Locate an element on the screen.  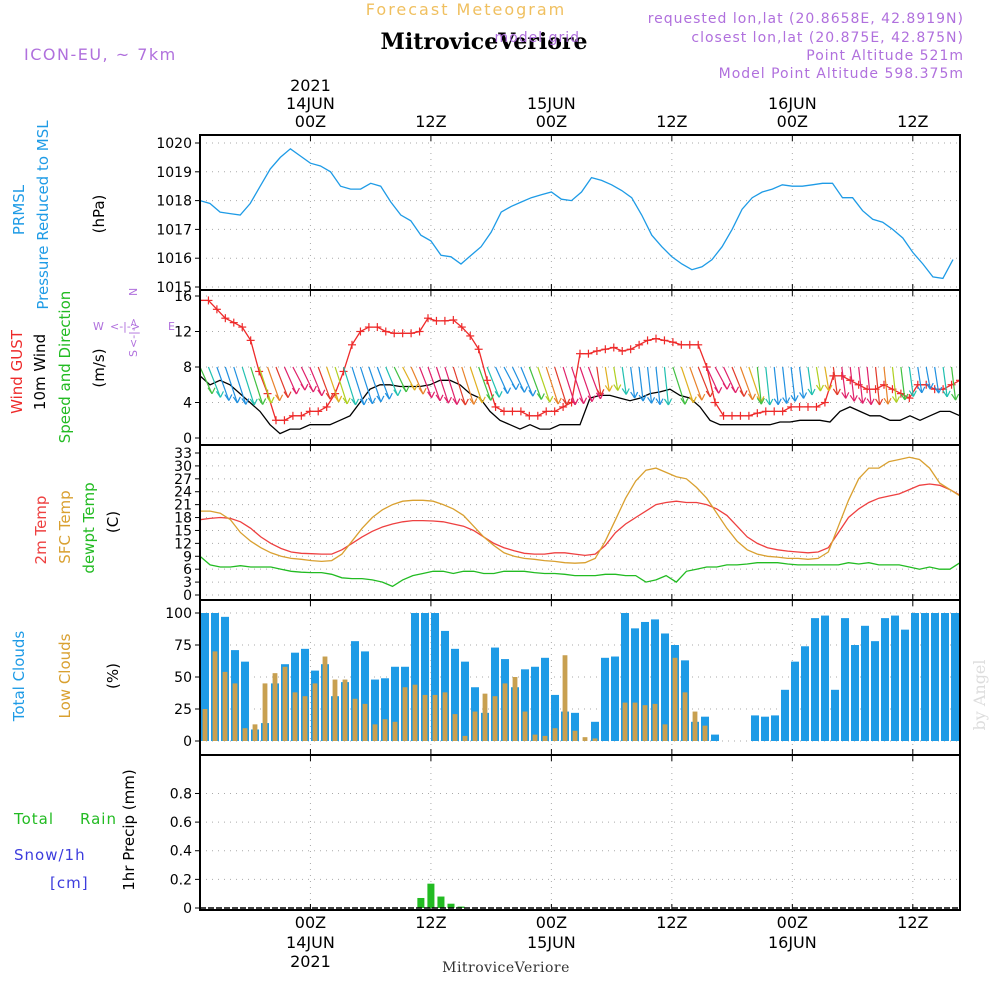
cloud-unit-label: (%) is located at coordinates (113, 676).